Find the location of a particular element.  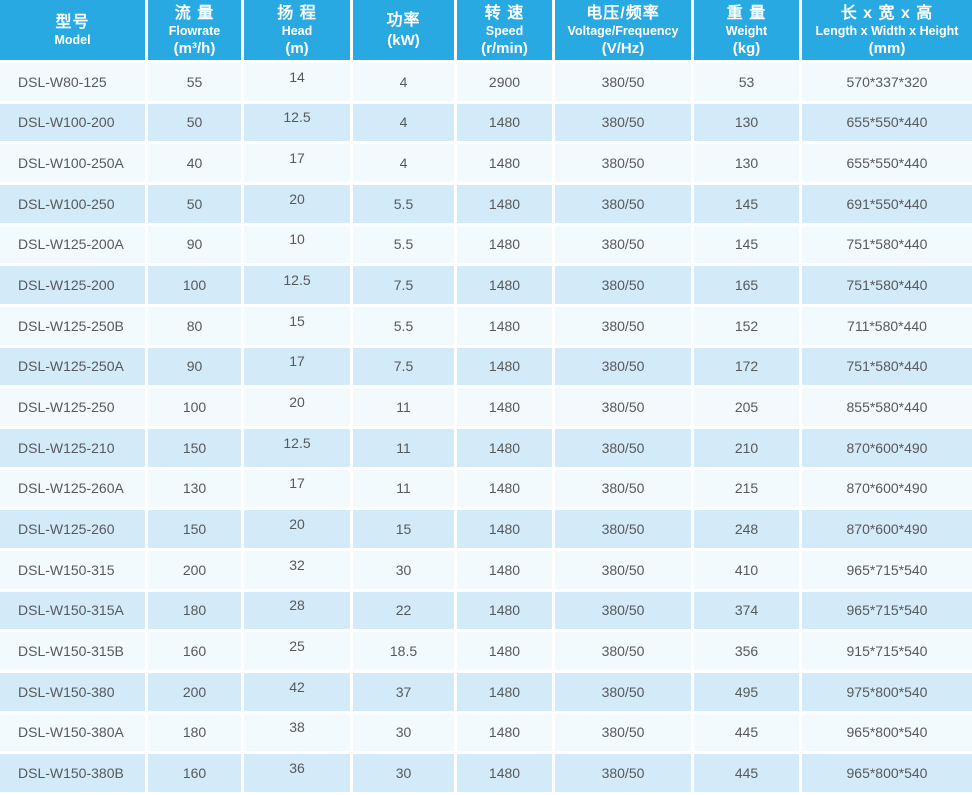

cell-flowrate: 130 is located at coordinates (194, 488).